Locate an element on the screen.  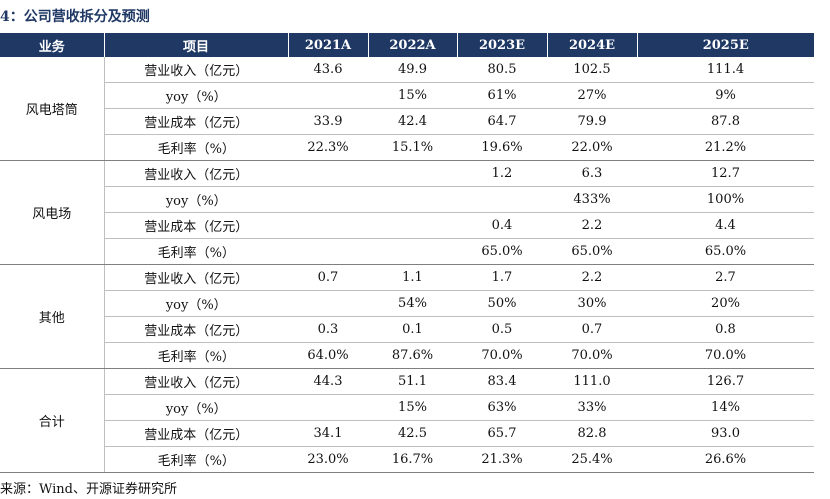
value-cell: 61% is located at coordinates (502, 95).